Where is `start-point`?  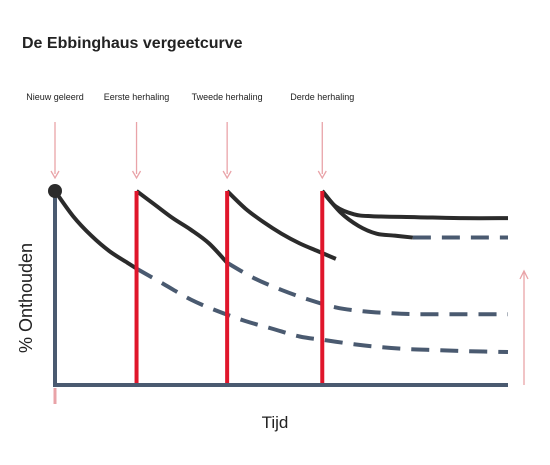 start-point is located at coordinates (55, 191).